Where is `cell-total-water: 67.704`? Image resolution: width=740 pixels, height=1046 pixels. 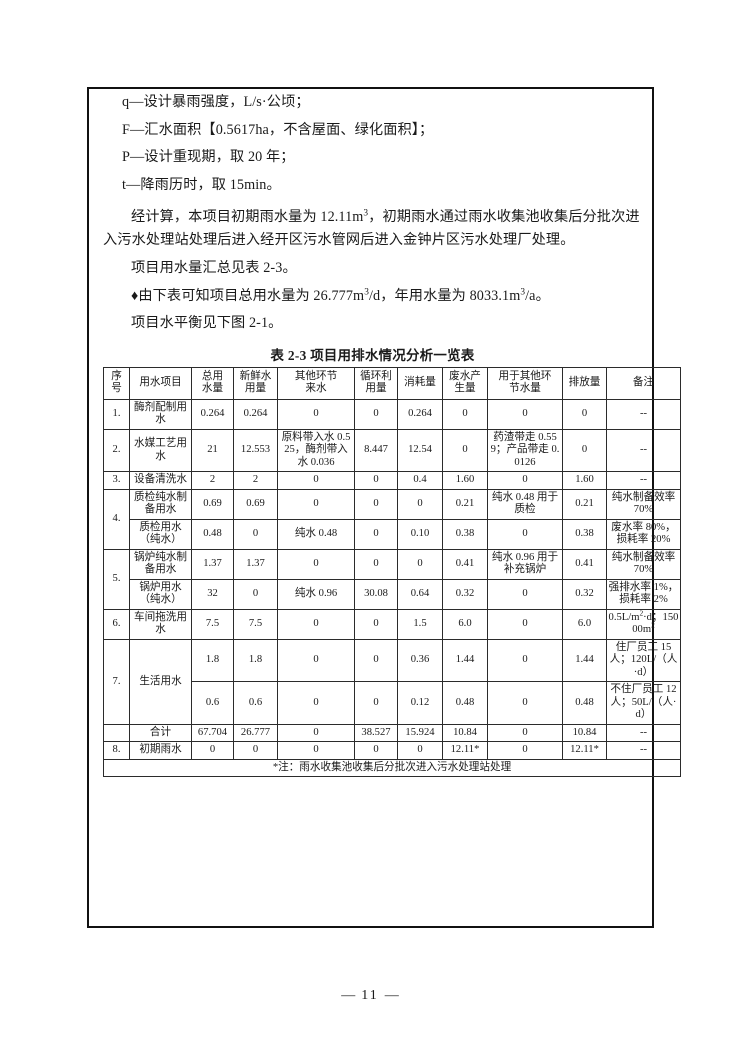 cell-total-water: 67.704 is located at coordinates (212, 733).